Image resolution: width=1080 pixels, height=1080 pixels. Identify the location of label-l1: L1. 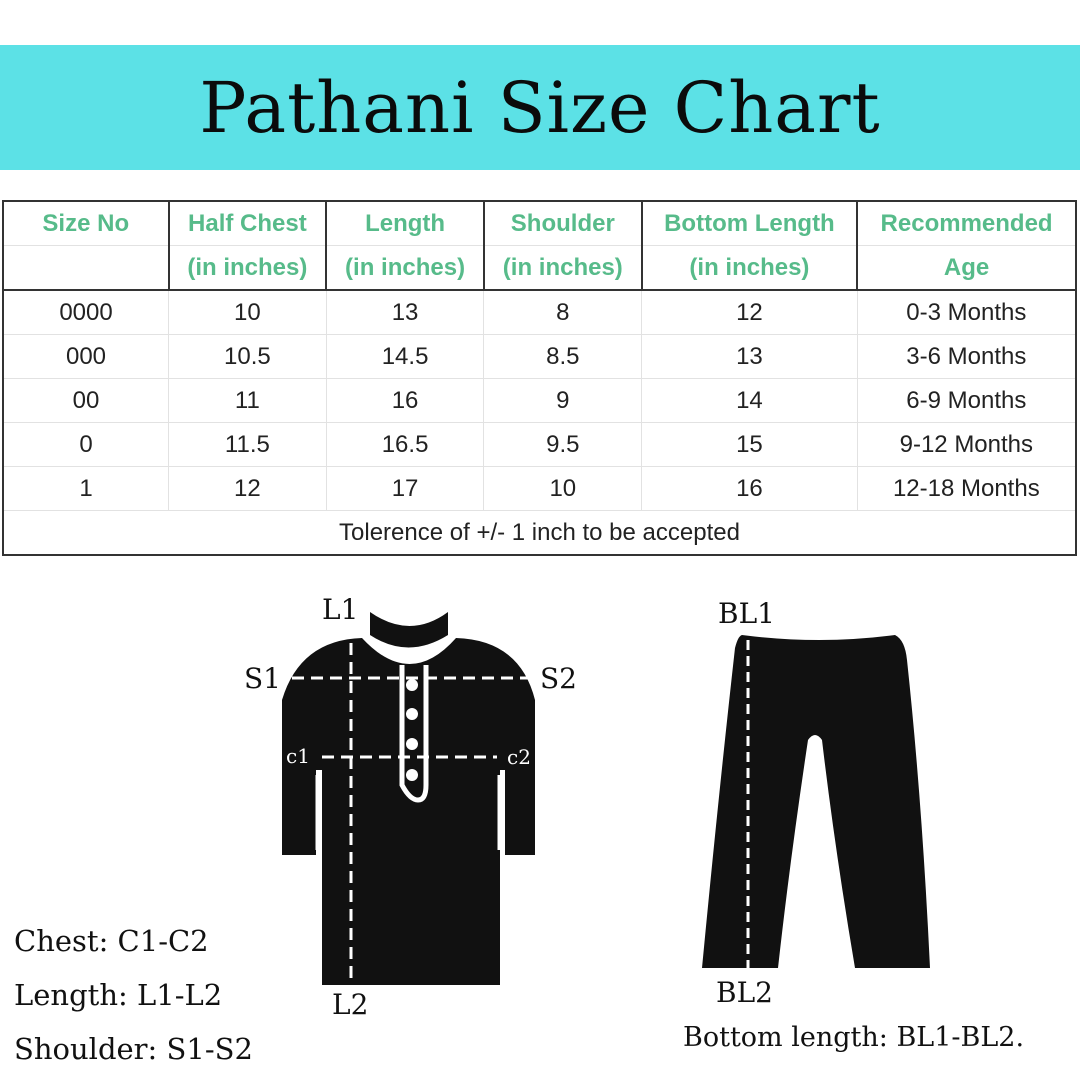
(340, 609).